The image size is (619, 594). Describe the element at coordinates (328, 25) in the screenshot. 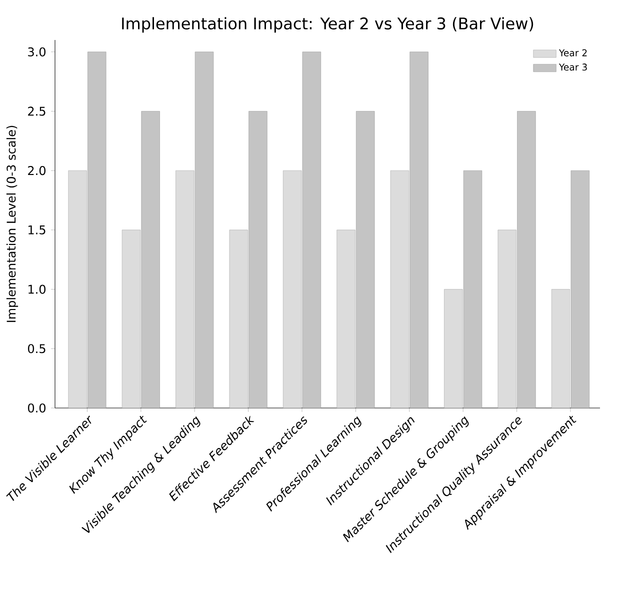

I see `chart-title: Implementation Impact: Year 2 vs Year 3 (Bar View)` at that location.